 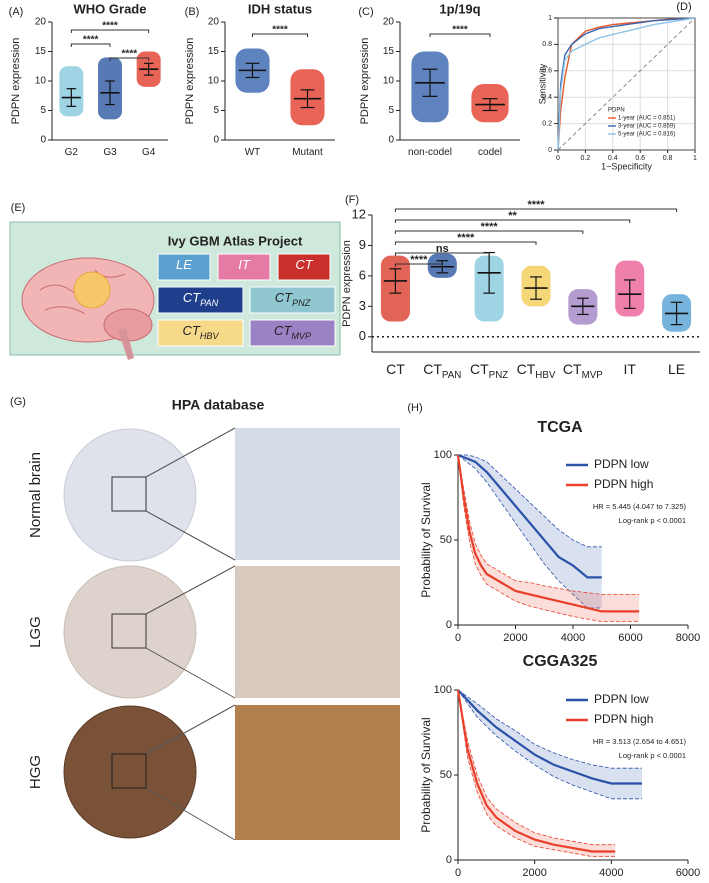 I want to click on x-tick-label-base: G2, so click(x=72, y=152).